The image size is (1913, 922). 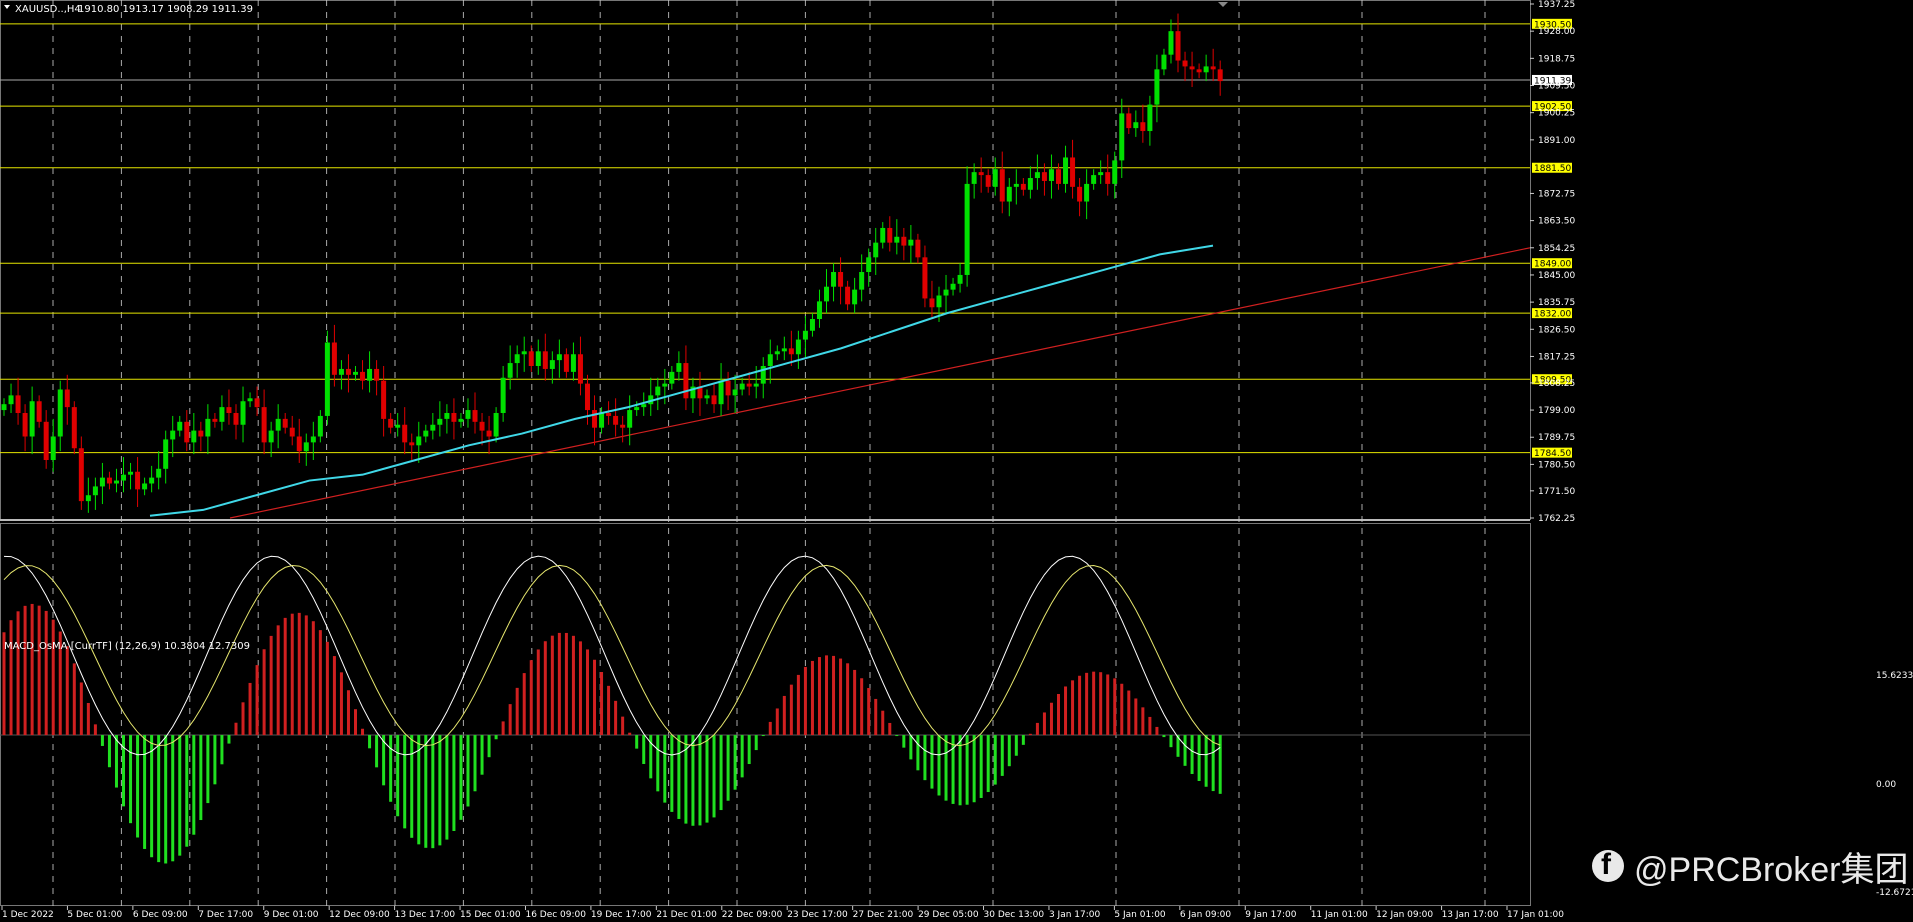 I want to click on x-tick-label: 6 Jan 09:00, so click(x=1206, y=915).